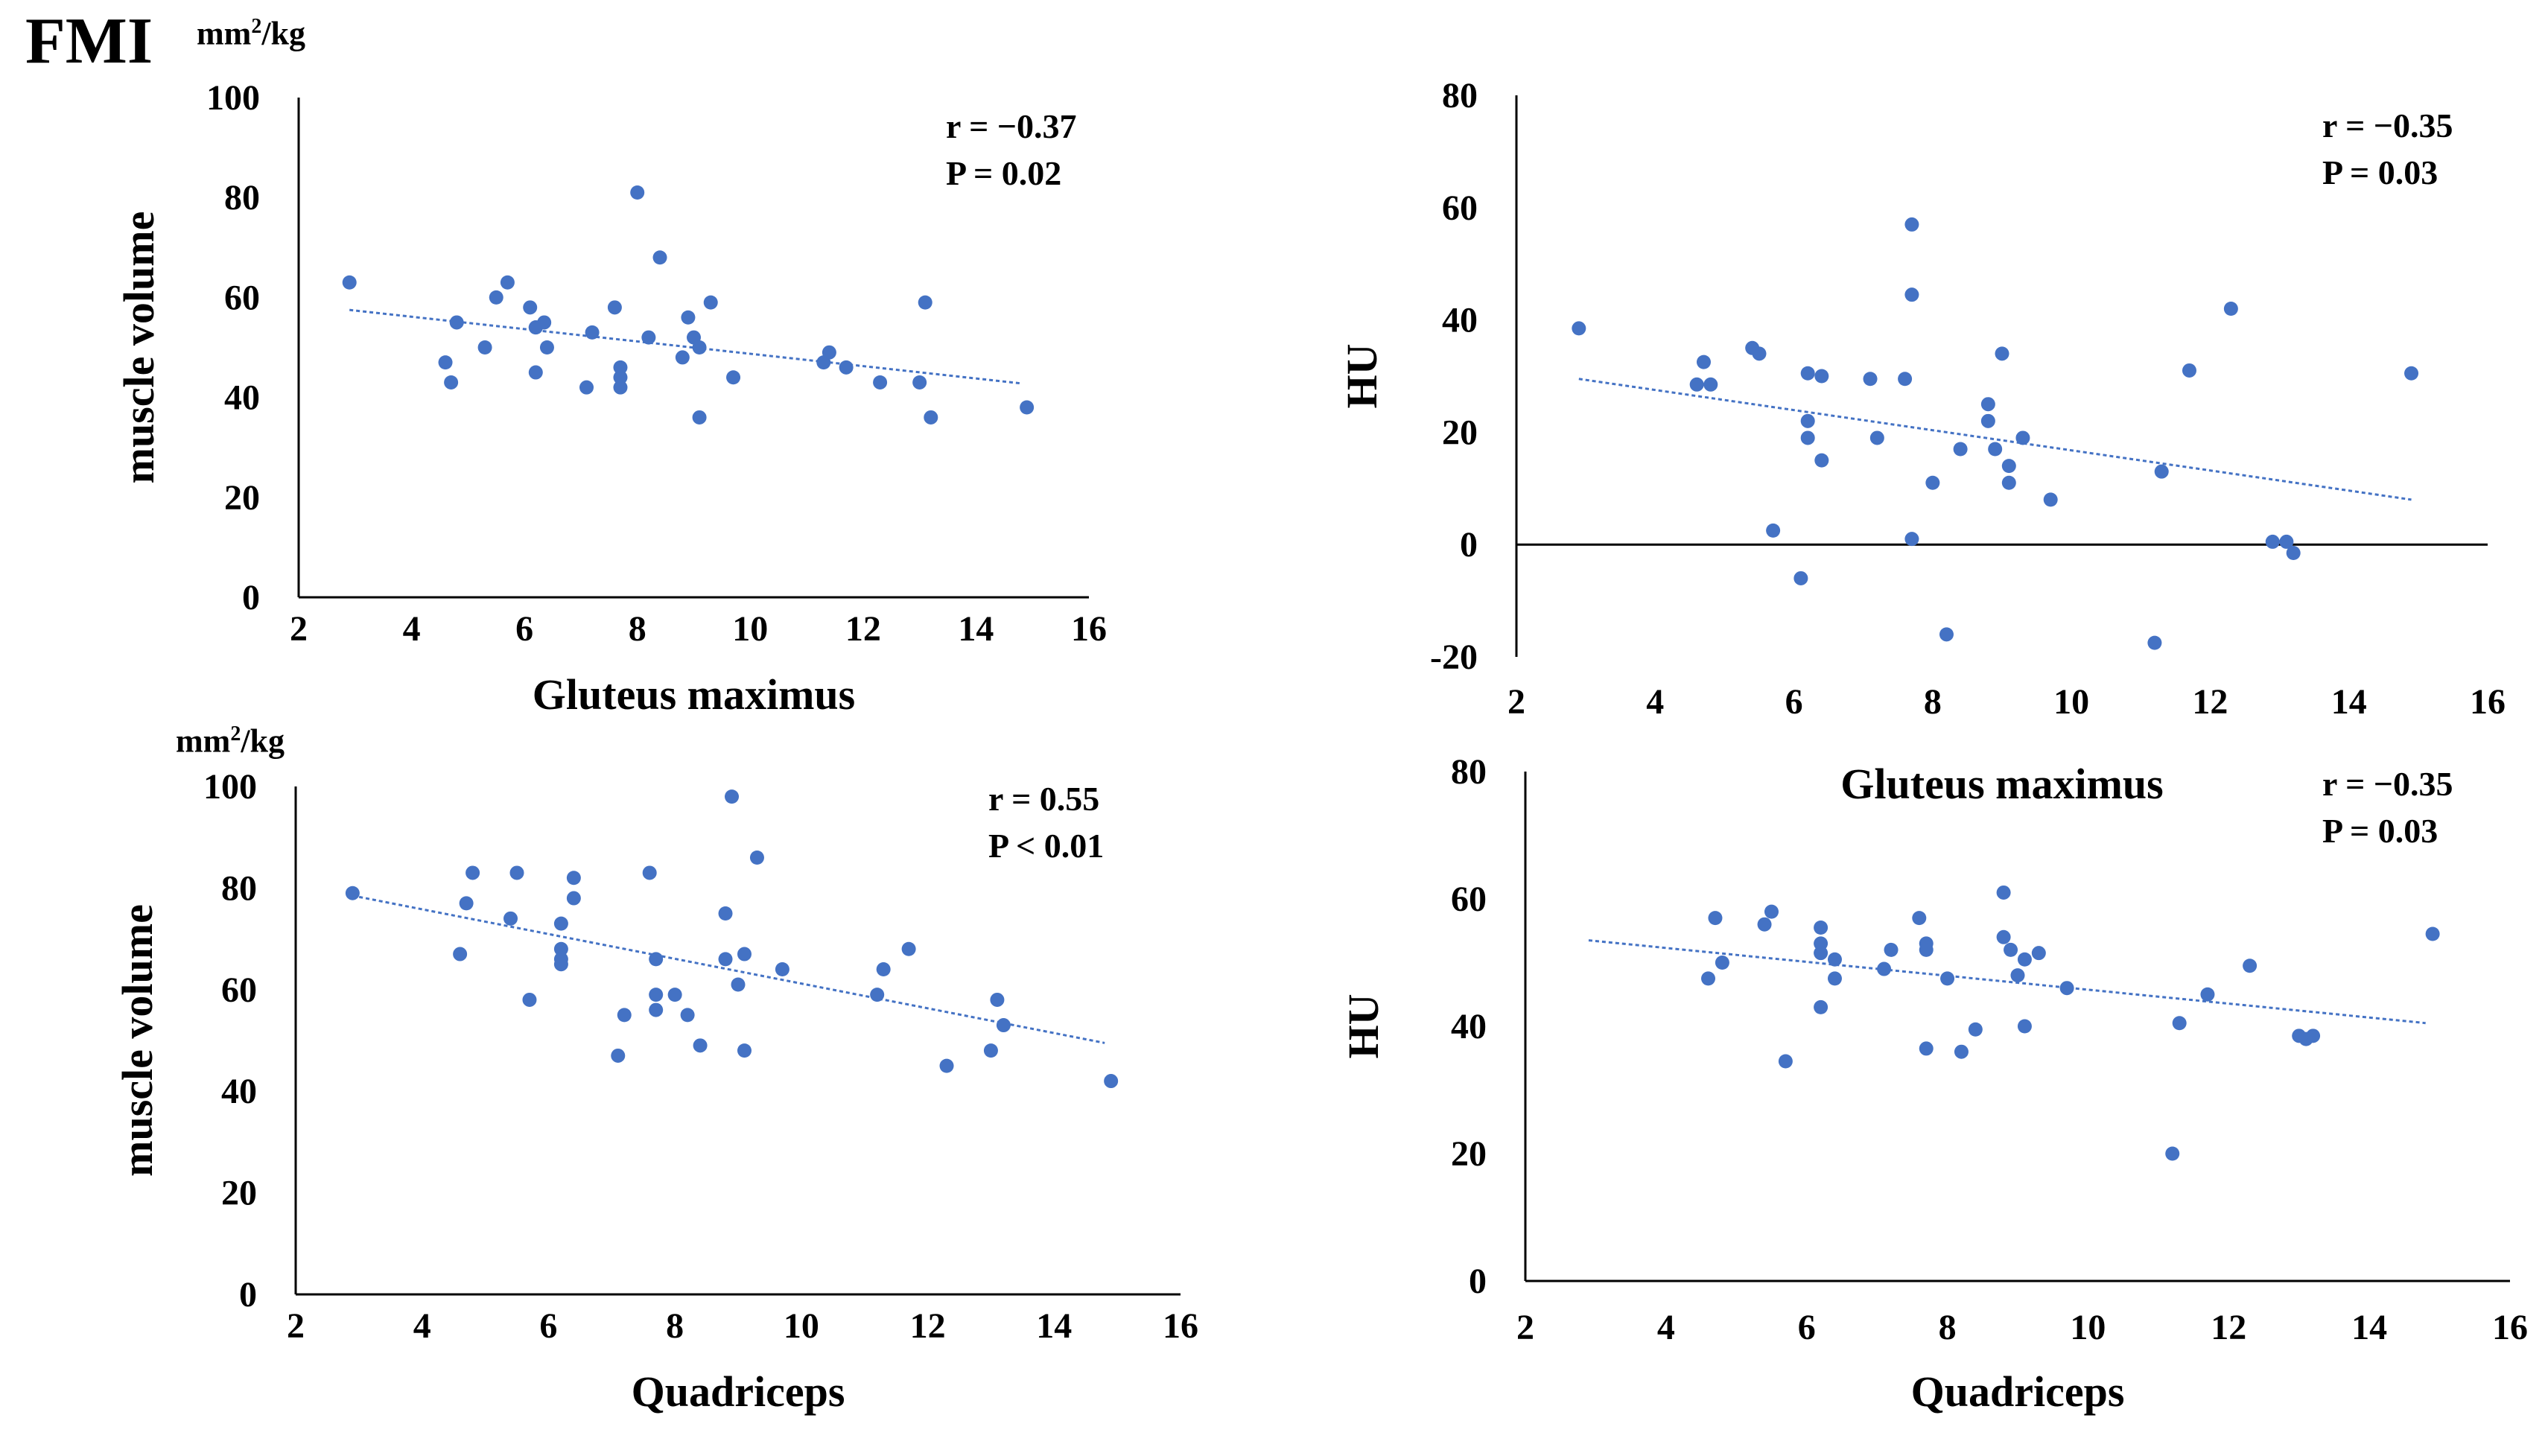 The height and width of the screenshot is (1456, 2545). Describe the element at coordinates (251, 597) in the screenshot. I see `panel-1-y-tick-label: 0` at that location.